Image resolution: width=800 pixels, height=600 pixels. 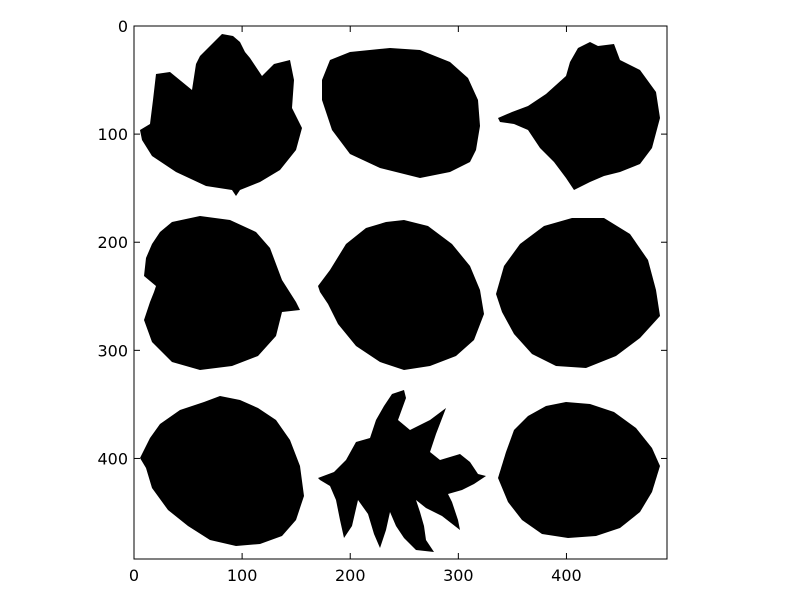 What do you see at coordinates (458, 575) in the screenshot?
I see `x-tick-label: 300` at bounding box center [458, 575].